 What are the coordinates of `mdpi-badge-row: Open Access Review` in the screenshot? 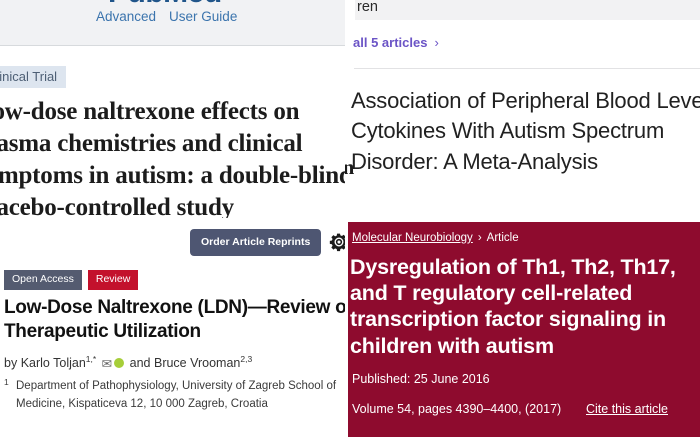 It's located at (74, 279).